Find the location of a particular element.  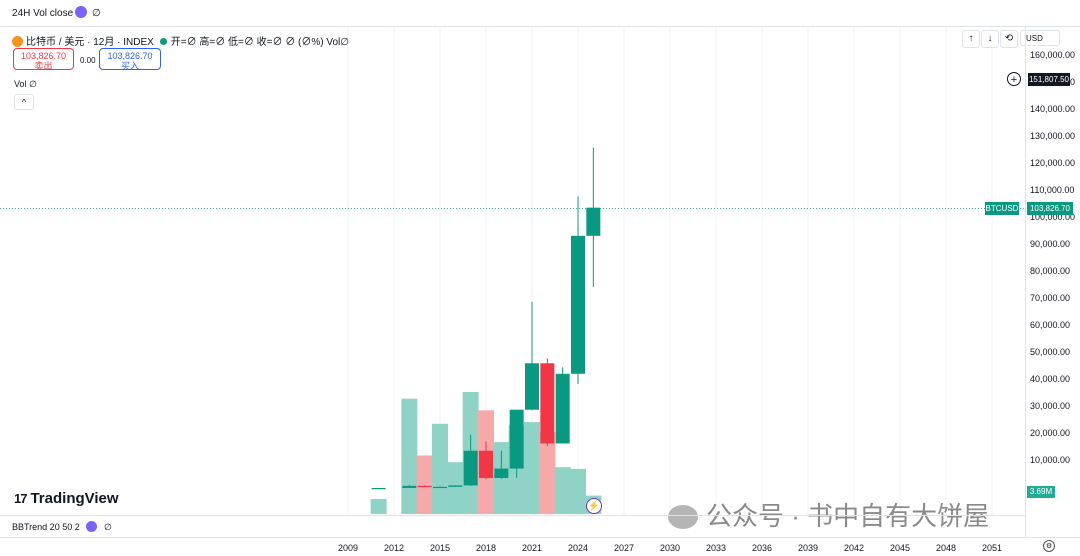

time-tick-label: 2030 is located at coordinates (670, 548).